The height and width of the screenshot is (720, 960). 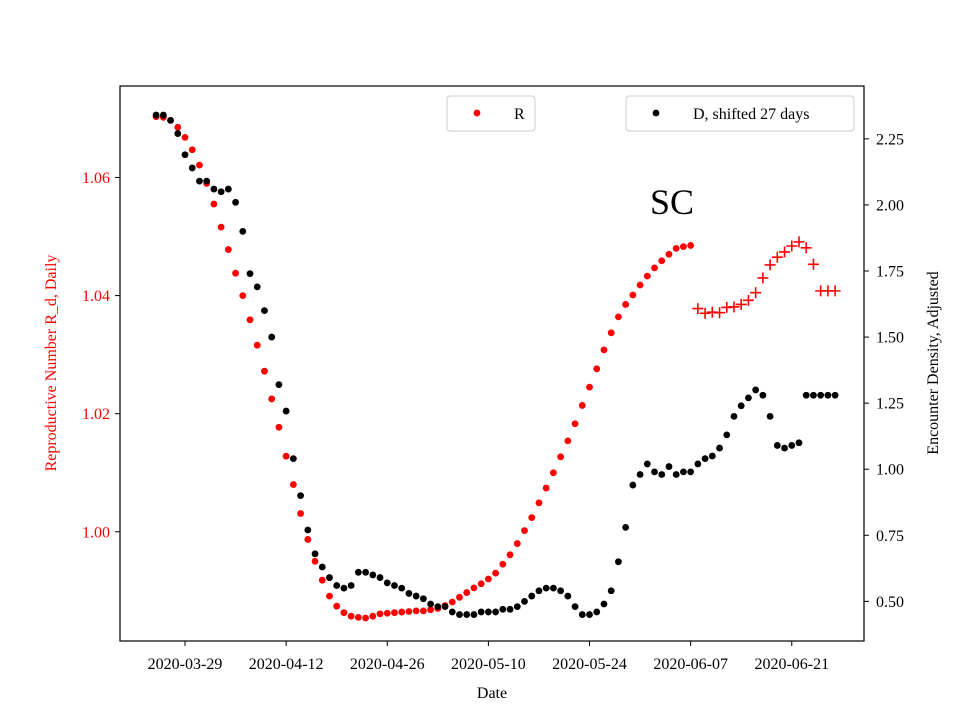 I want to click on left-y-axis-title: Reproductive Number R_d, Daily, so click(x=51, y=363).